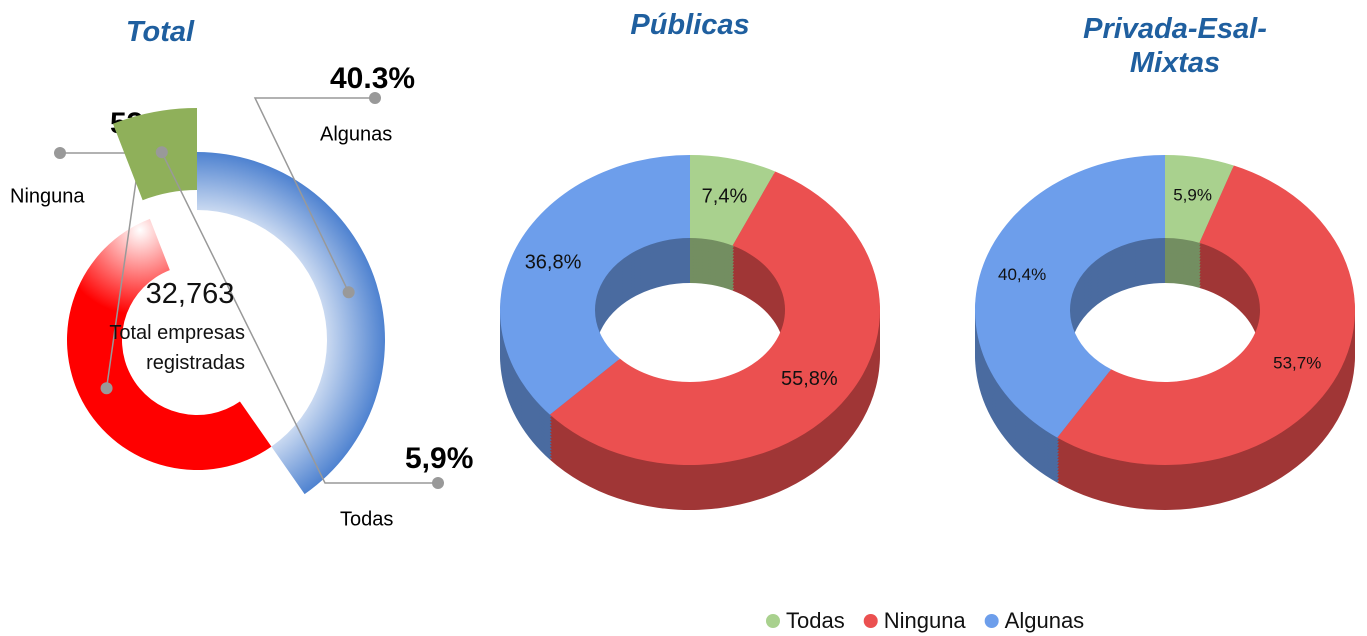  What do you see at coordinates (690, 25) in the screenshot?
I see `chart-title: Públicas` at bounding box center [690, 25].